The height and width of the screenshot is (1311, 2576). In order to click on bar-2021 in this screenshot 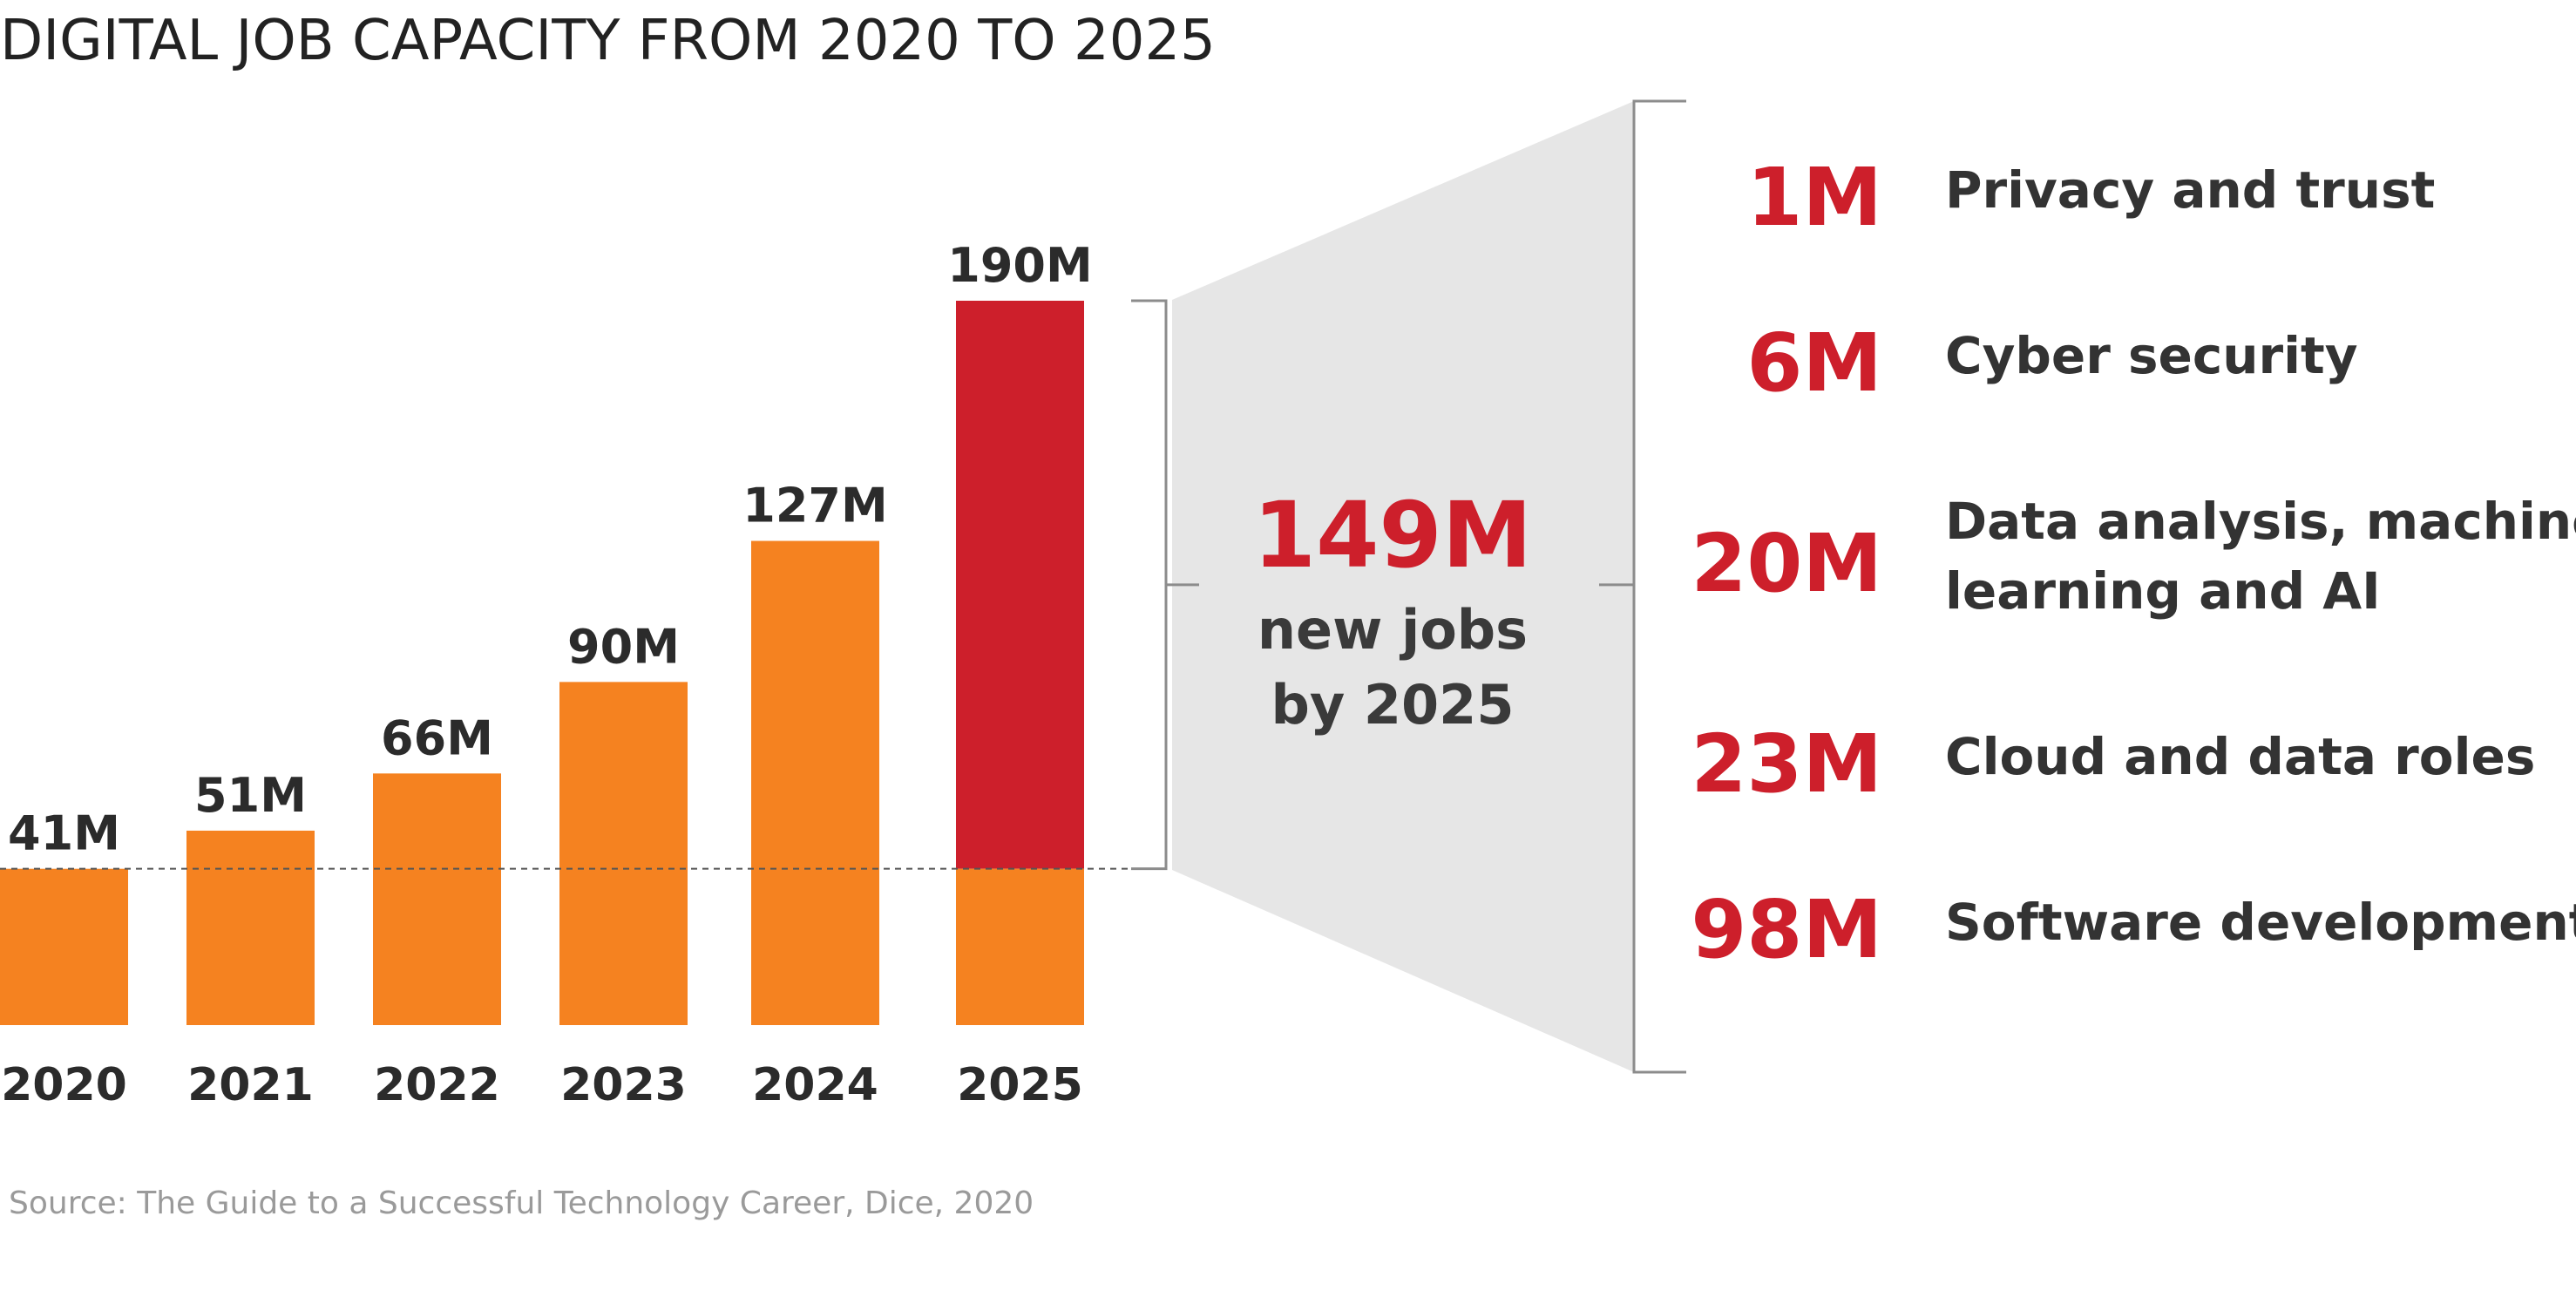, I will do `click(250, 927)`.